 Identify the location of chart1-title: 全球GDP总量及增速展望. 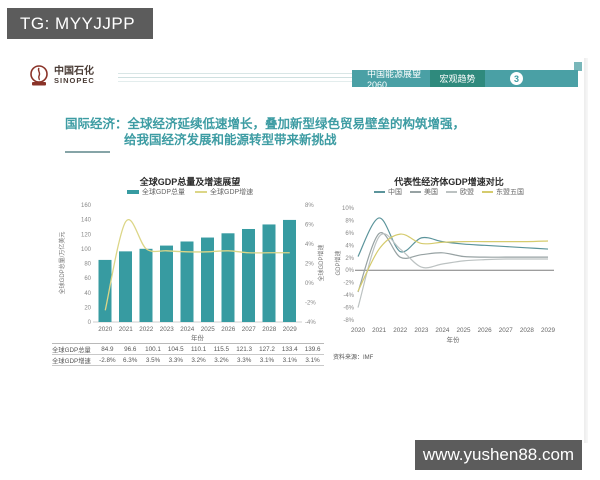
(190, 182).